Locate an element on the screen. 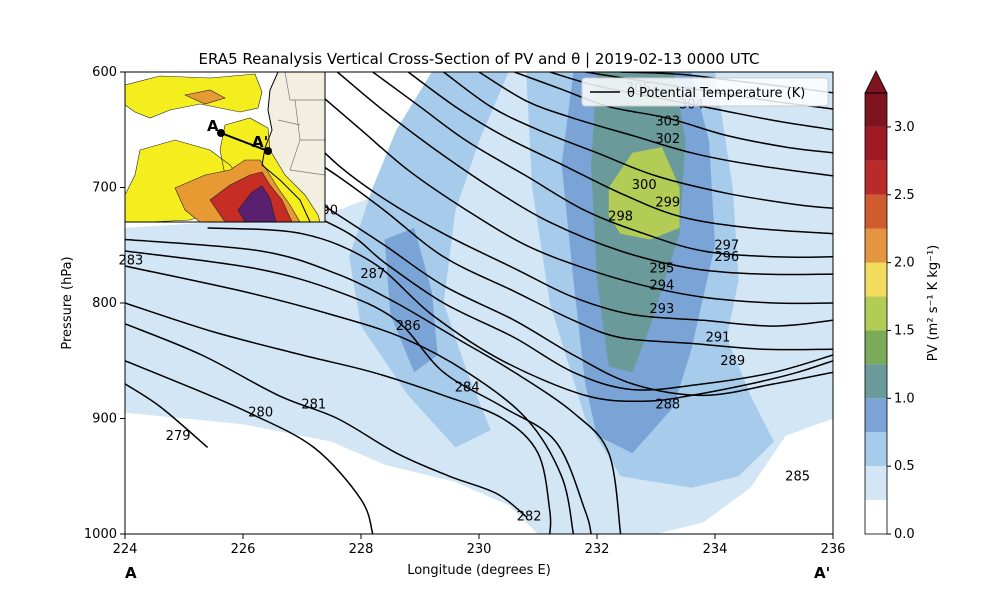  x-axis-label: Longitude (degrees E) is located at coordinates (479, 570).